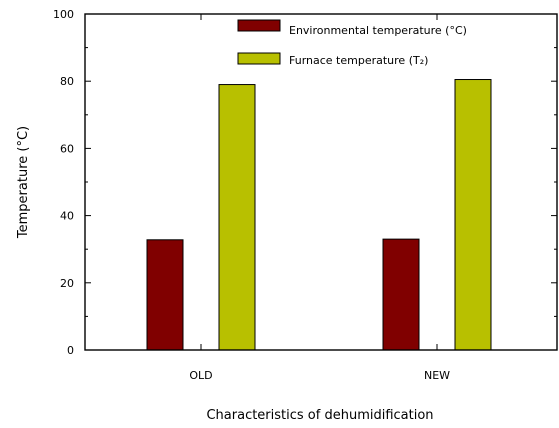 The width and height of the screenshot is (559, 428). I want to click on x-tick-label-old: OLD, so click(200, 375).